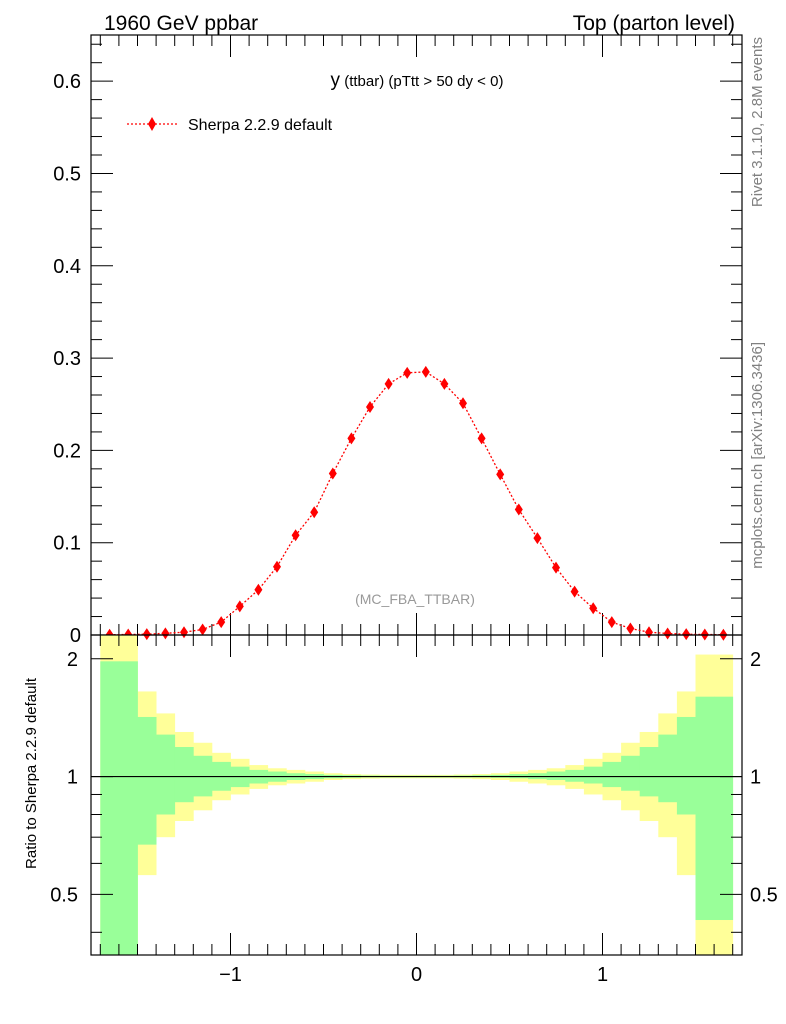 The height and width of the screenshot is (1024, 786). I want to click on y-tick-label: 0.3, so click(67, 359).